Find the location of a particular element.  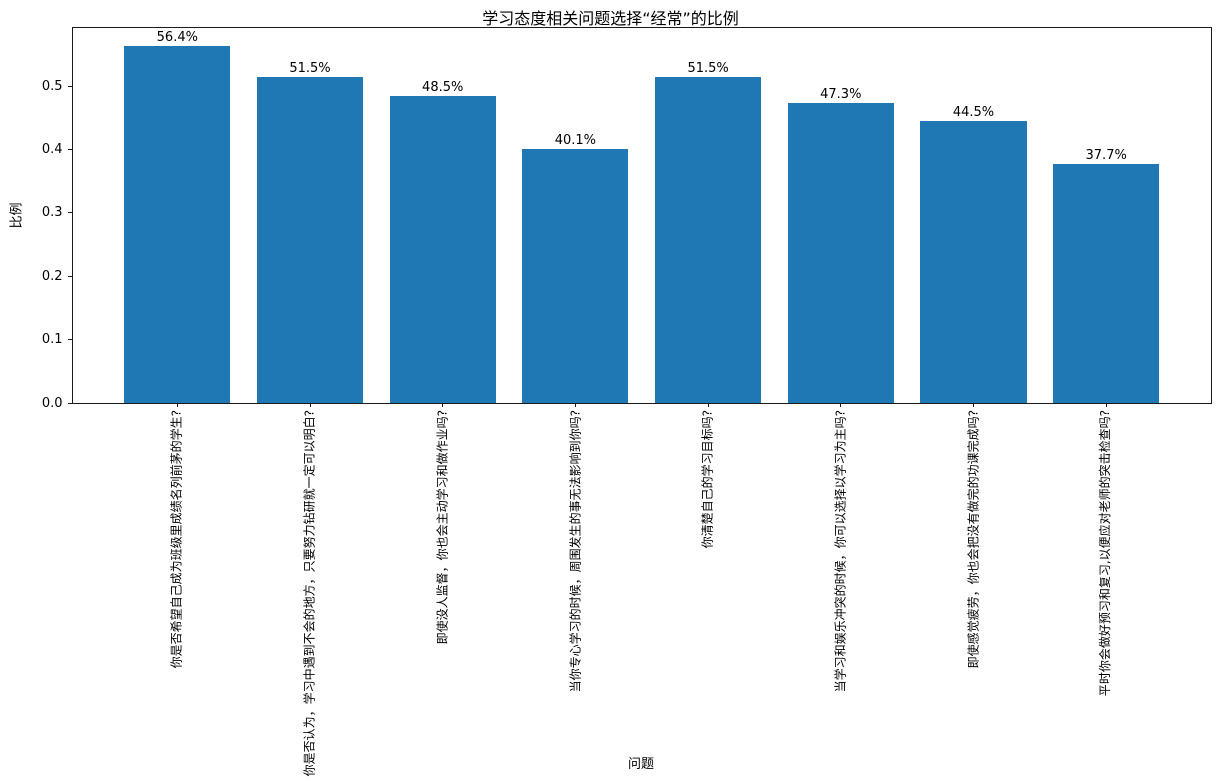

y-tick-label: 0.3 is located at coordinates (52, 213).